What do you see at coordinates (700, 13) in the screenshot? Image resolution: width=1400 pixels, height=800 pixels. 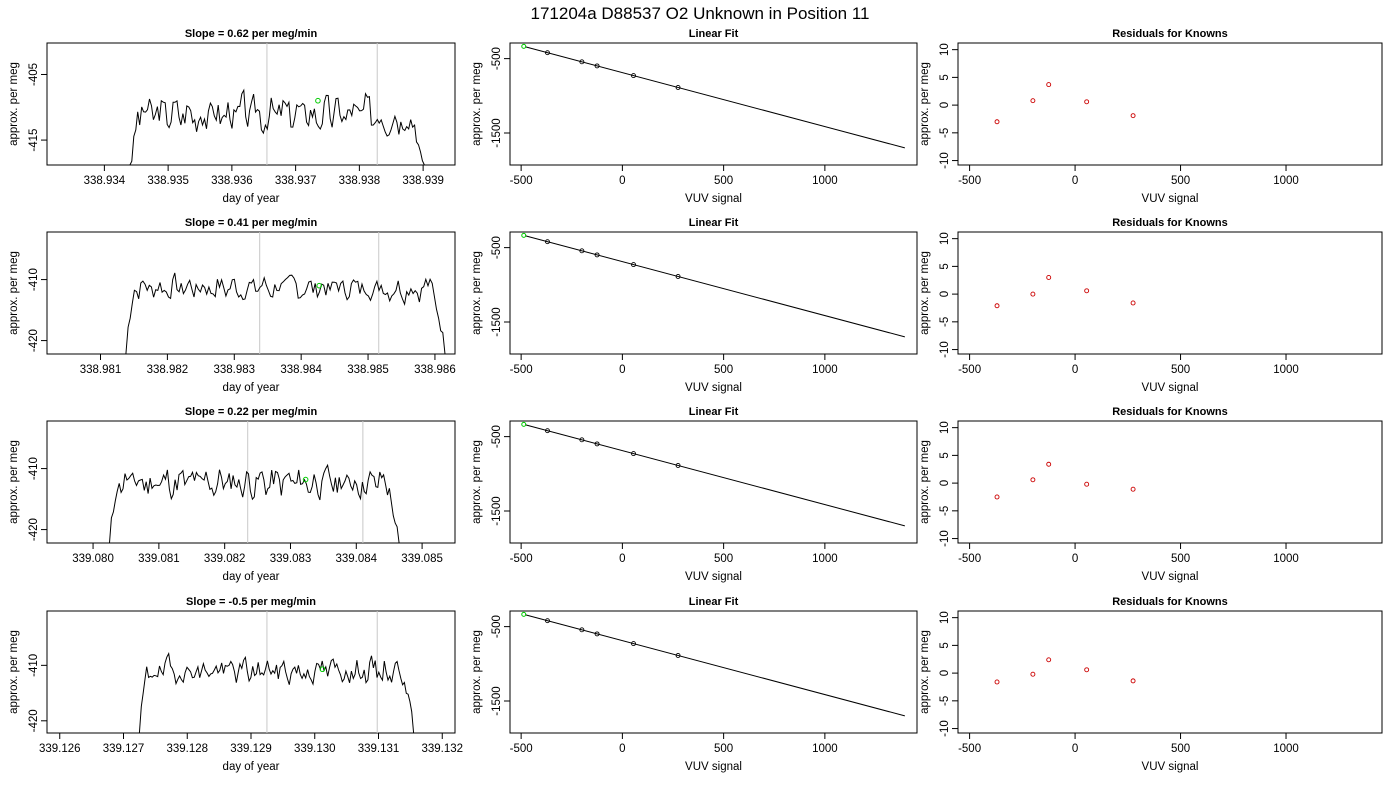 I see `figure-title: 171204a D88537 O2 Unknown in Position 11` at bounding box center [700, 13].